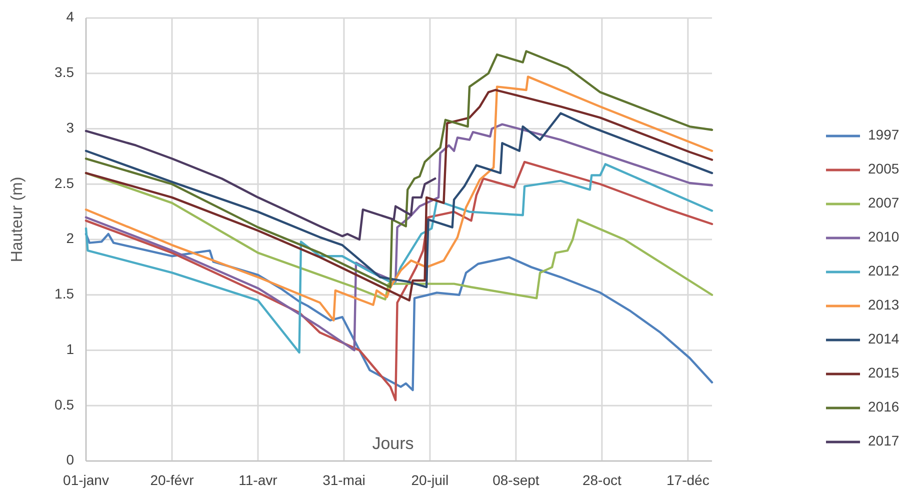 The image size is (912, 498). What do you see at coordinates (17, 219) in the screenshot?
I see `y-axis-title: Hauteur (m)` at bounding box center [17, 219].